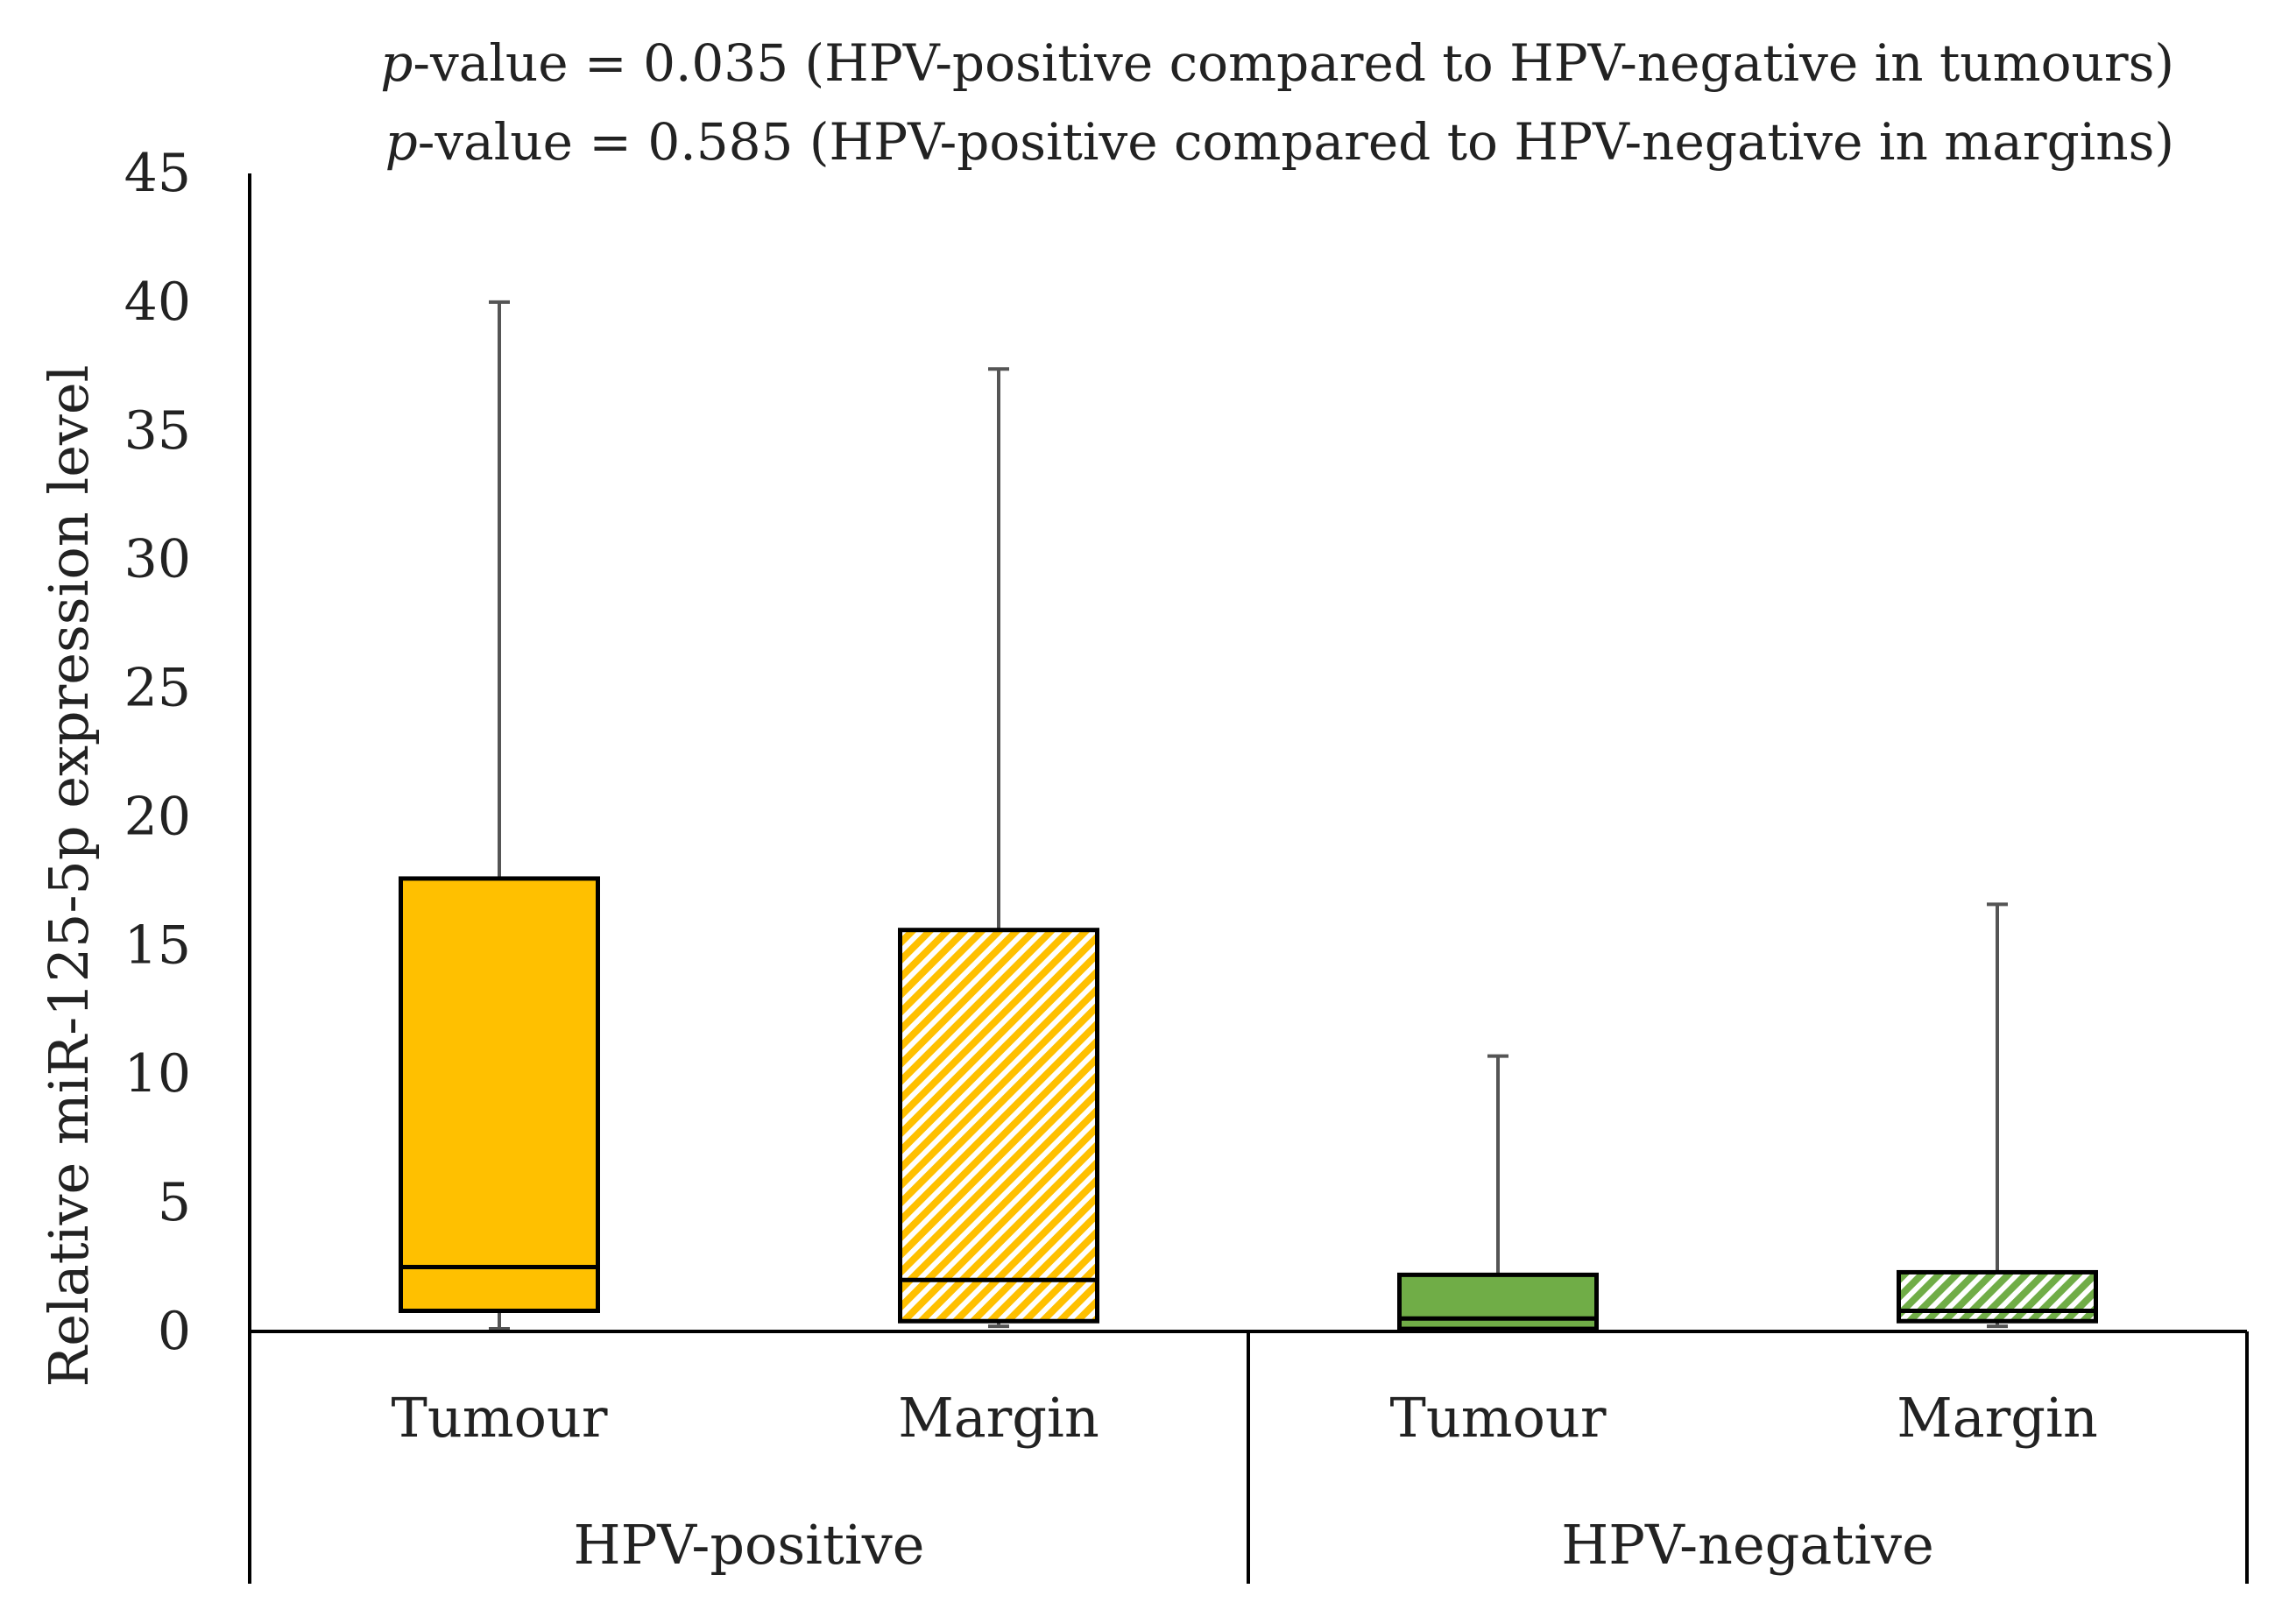 The height and width of the screenshot is (1624, 2275). Describe the element at coordinates (1997, 1115) in the screenshot. I see `box-hpv-negative-margin` at that location.